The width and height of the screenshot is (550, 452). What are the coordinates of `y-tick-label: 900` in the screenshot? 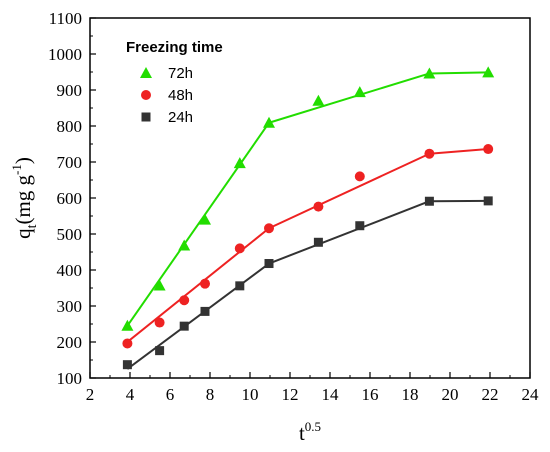 It's located at (70, 90).